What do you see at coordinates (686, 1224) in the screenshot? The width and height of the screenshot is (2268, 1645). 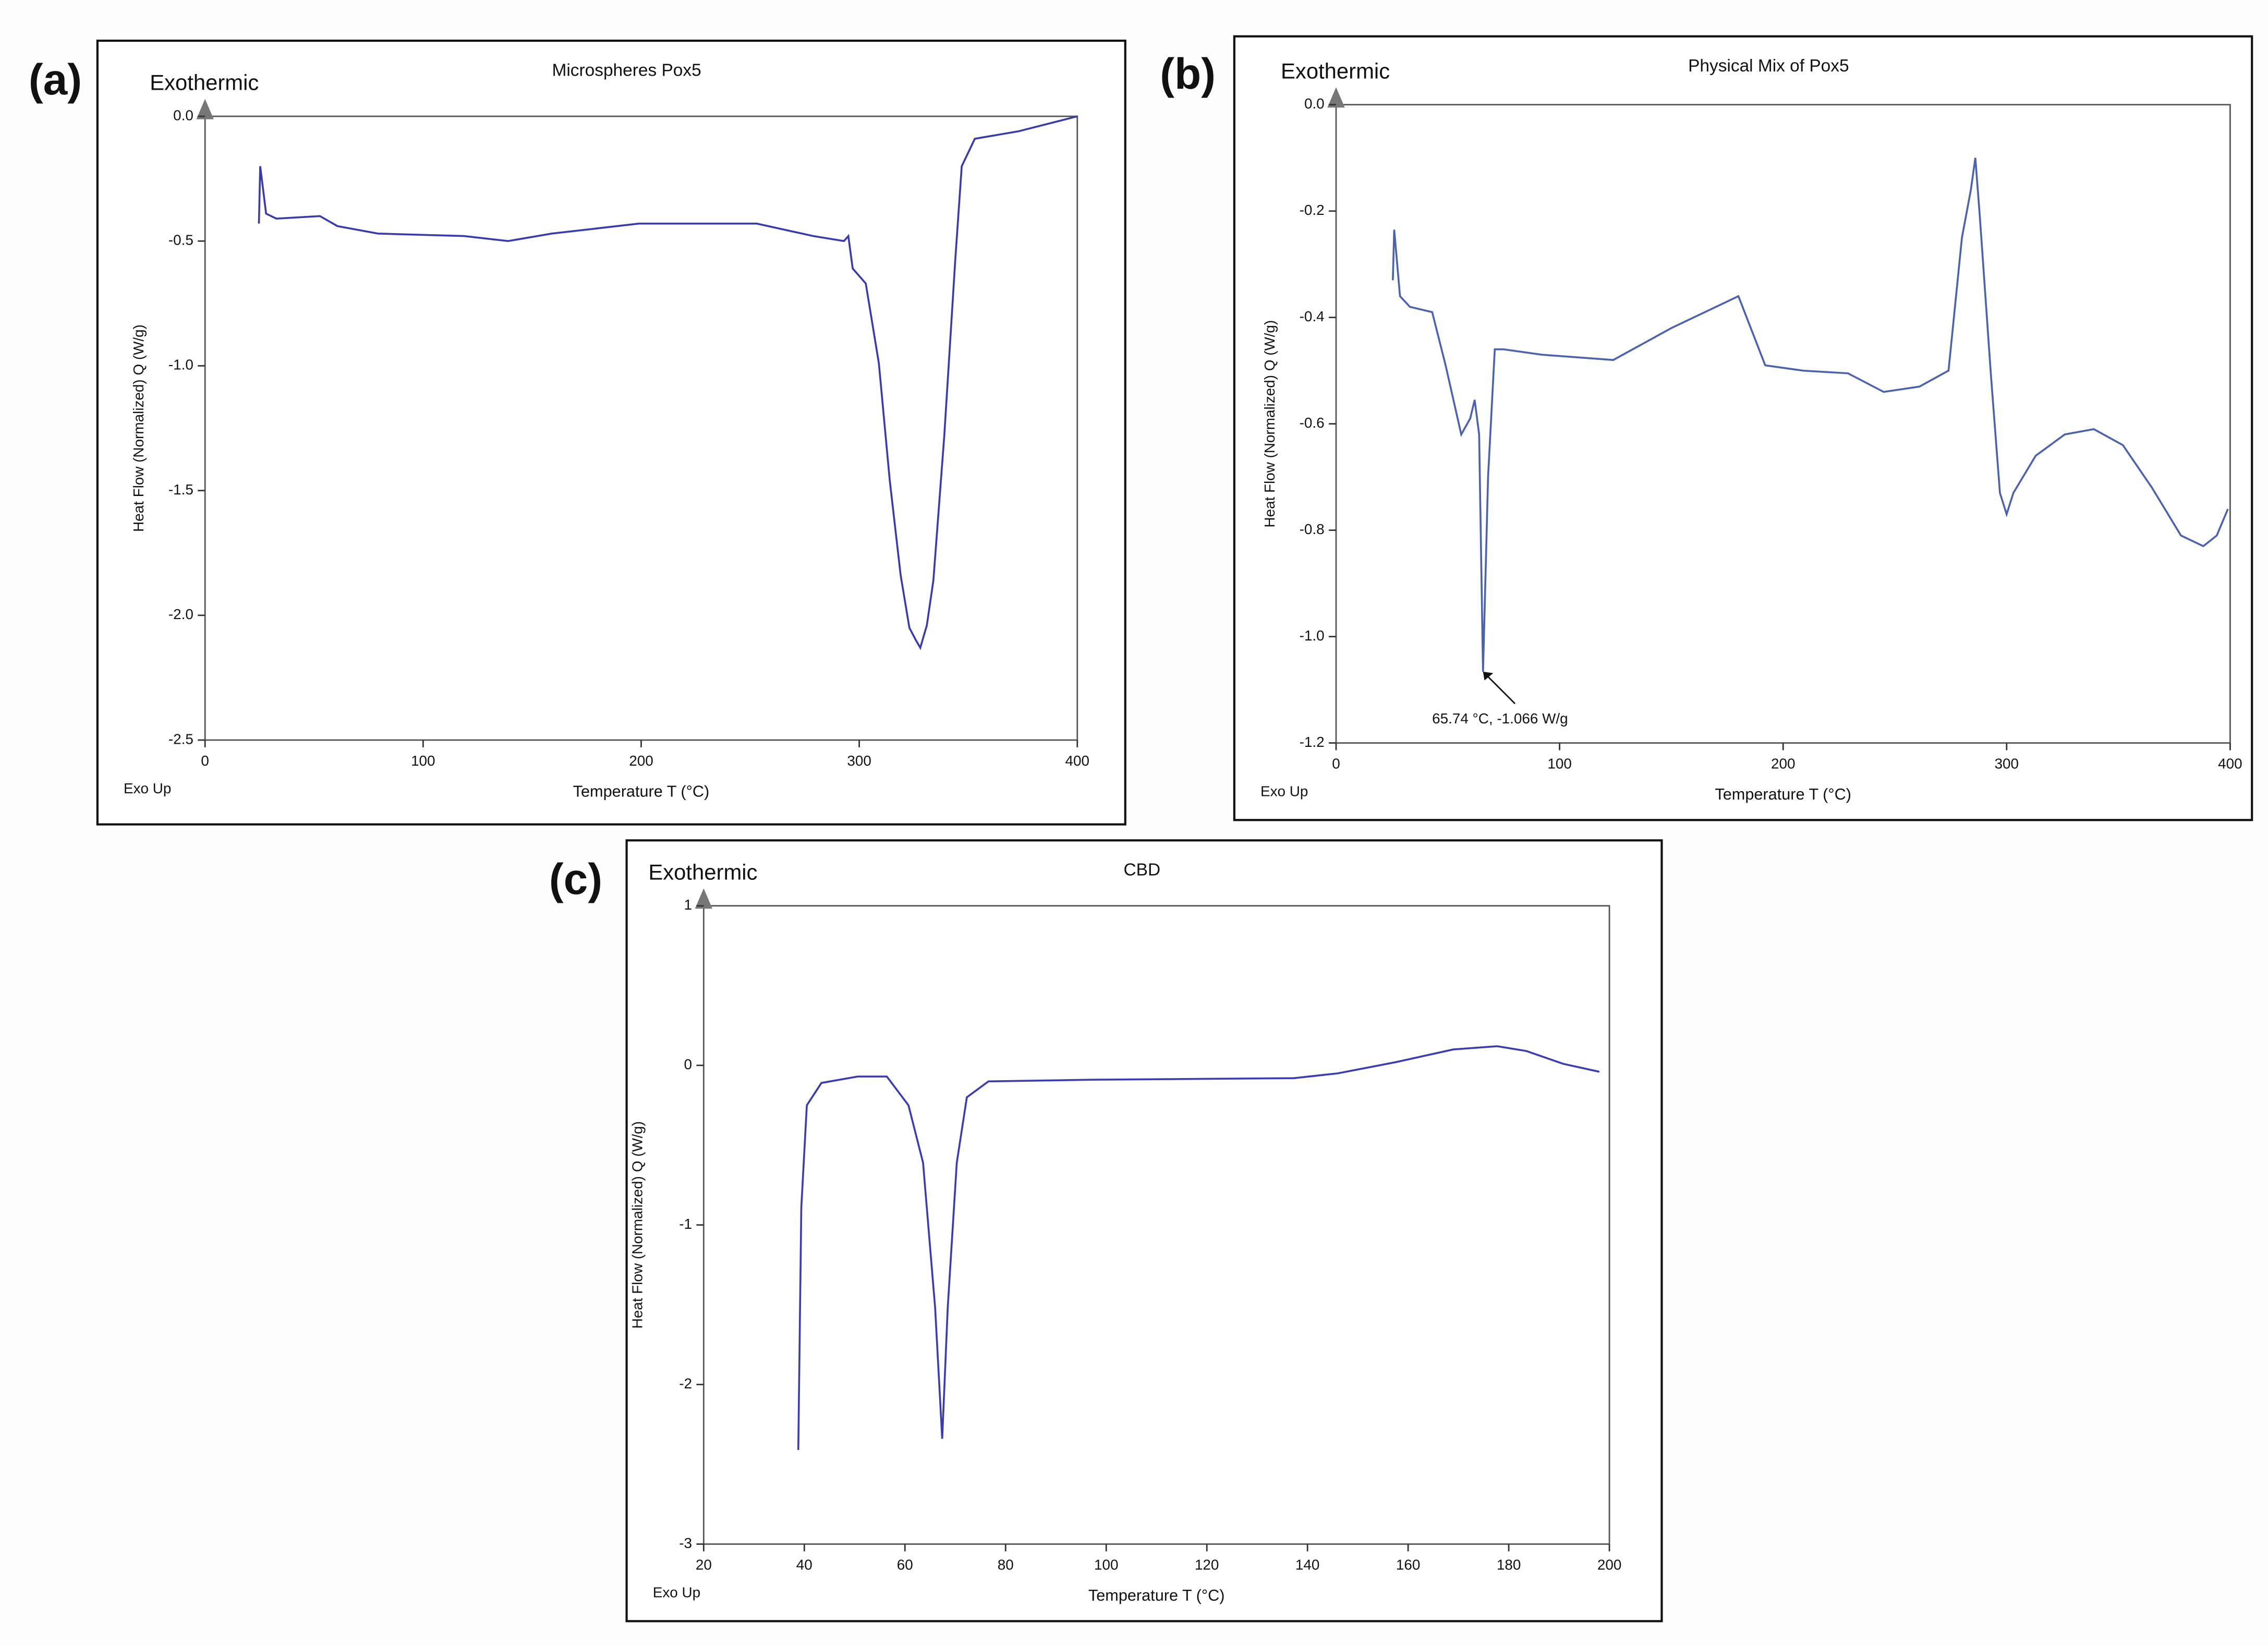 I see `y-tick-label: -1` at bounding box center [686, 1224].